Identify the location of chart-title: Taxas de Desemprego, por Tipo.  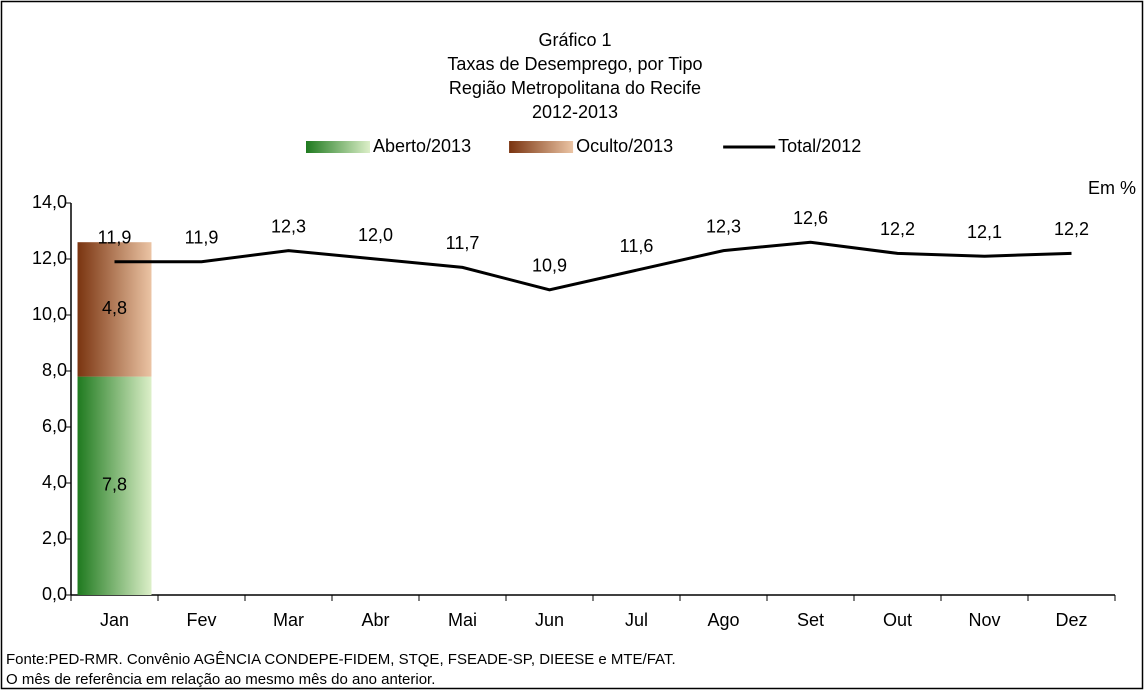
(574, 64).